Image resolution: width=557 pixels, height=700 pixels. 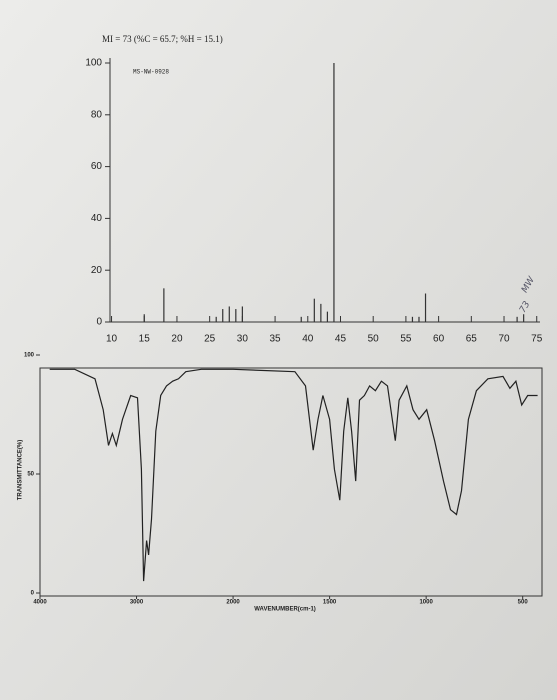 I want to click on x-tick-label: 1000, so click(x=426, y=603).